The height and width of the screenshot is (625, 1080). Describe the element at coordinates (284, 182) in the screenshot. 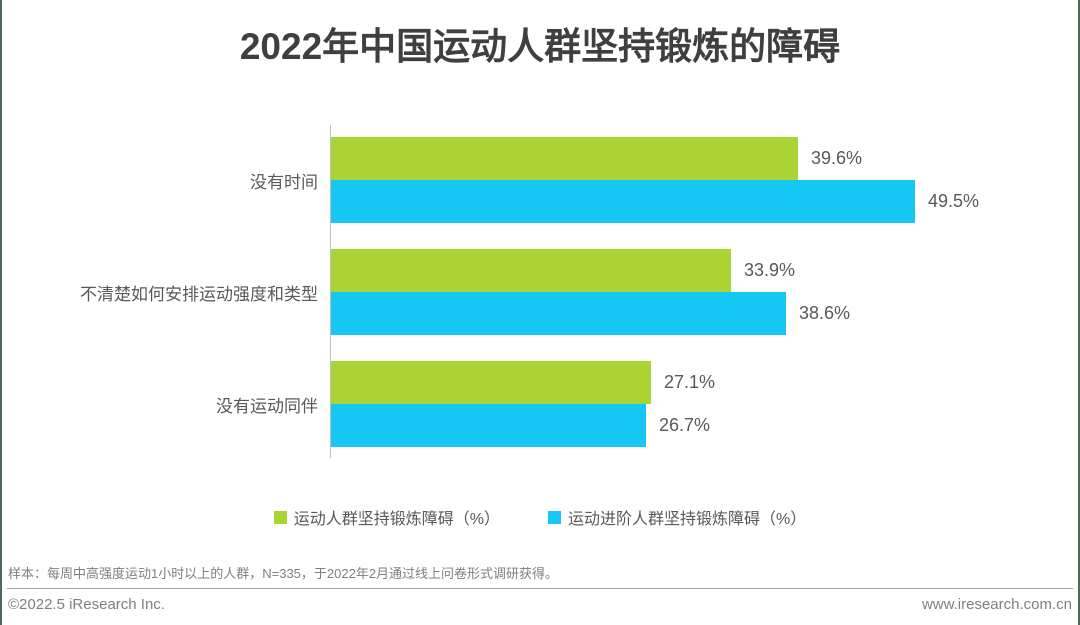

I see `category-label: 没有时间` at that location.